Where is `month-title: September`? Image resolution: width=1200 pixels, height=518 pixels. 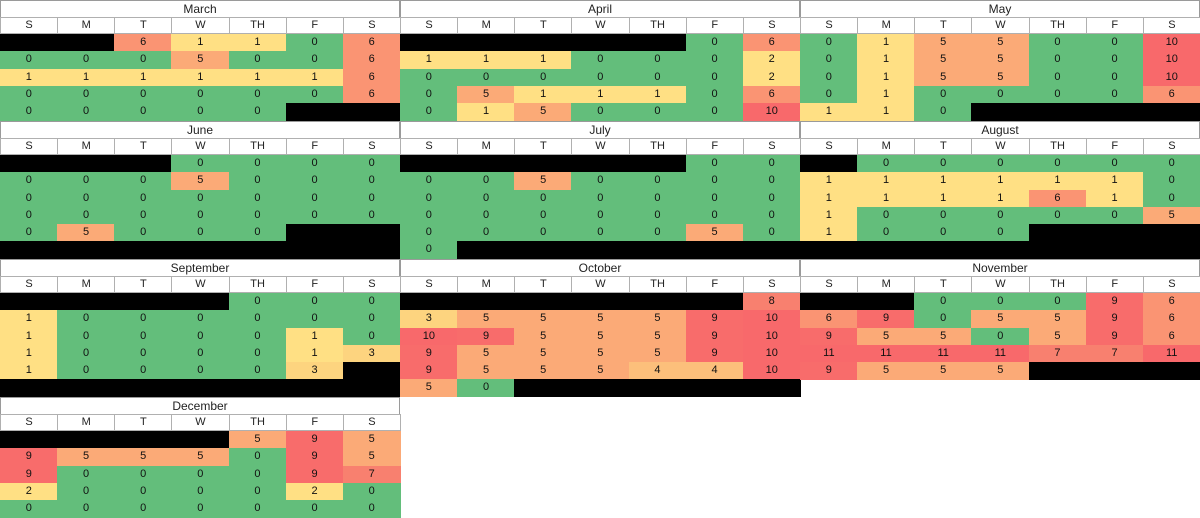 month-title: September is located at coordinates (200, 267).